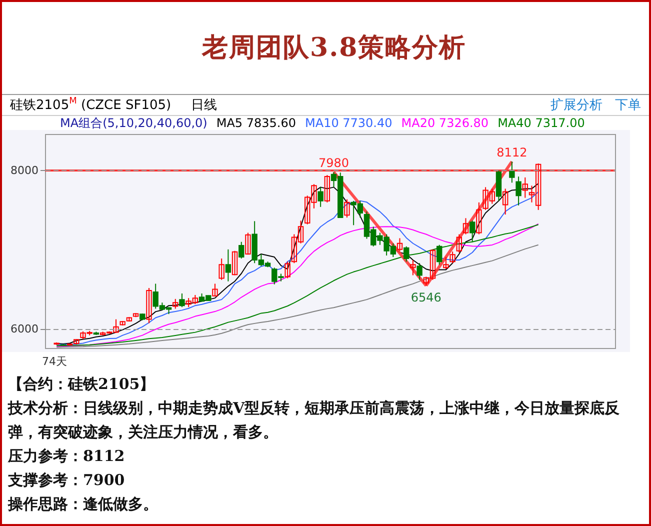  What do you see at coordinates (334, 163) in the screenshot?
I see `annotation: 7980` at bounding box center [334, 163].